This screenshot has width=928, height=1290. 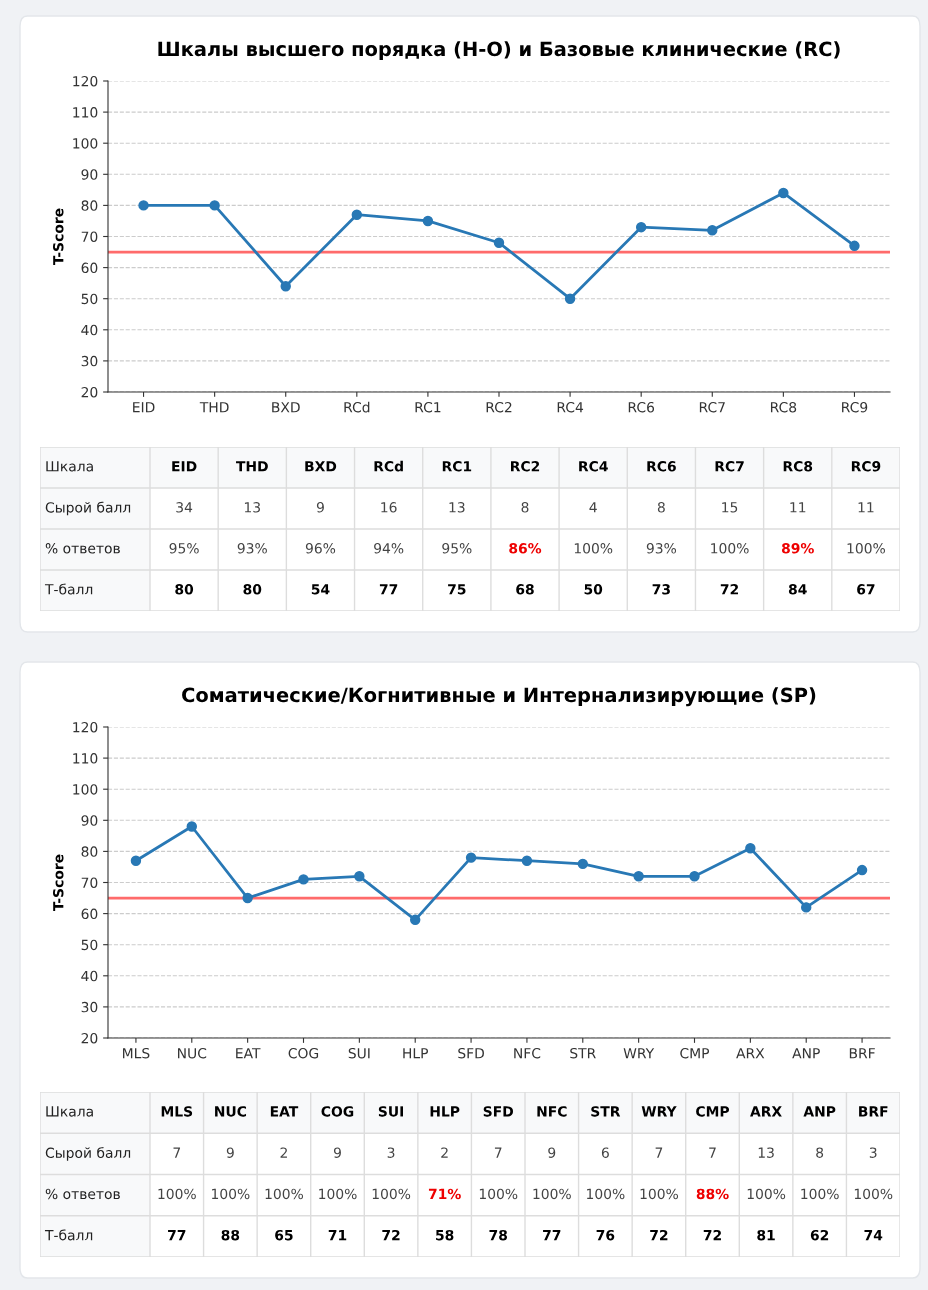 I want to click on text: 71, so click(x=337, y=1235).